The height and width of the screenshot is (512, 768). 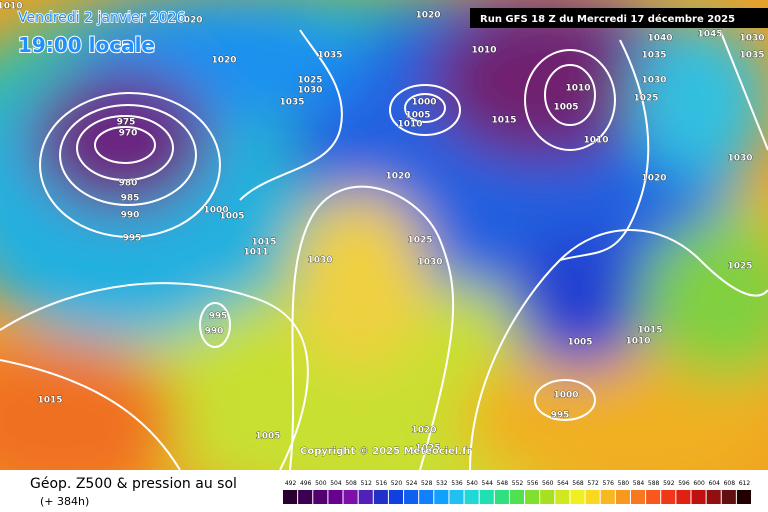 I want to click on scale-label: 520, so click(x=397, y=483).